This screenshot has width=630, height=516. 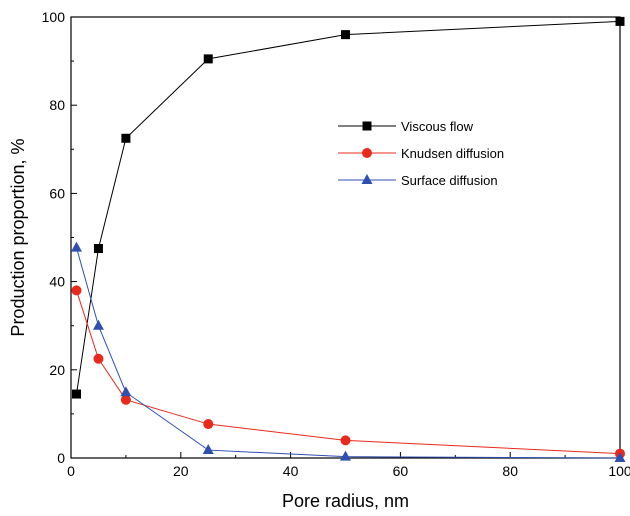 I want to click on y-axis-label: Production proportion, %, so click(x=18, y=237).